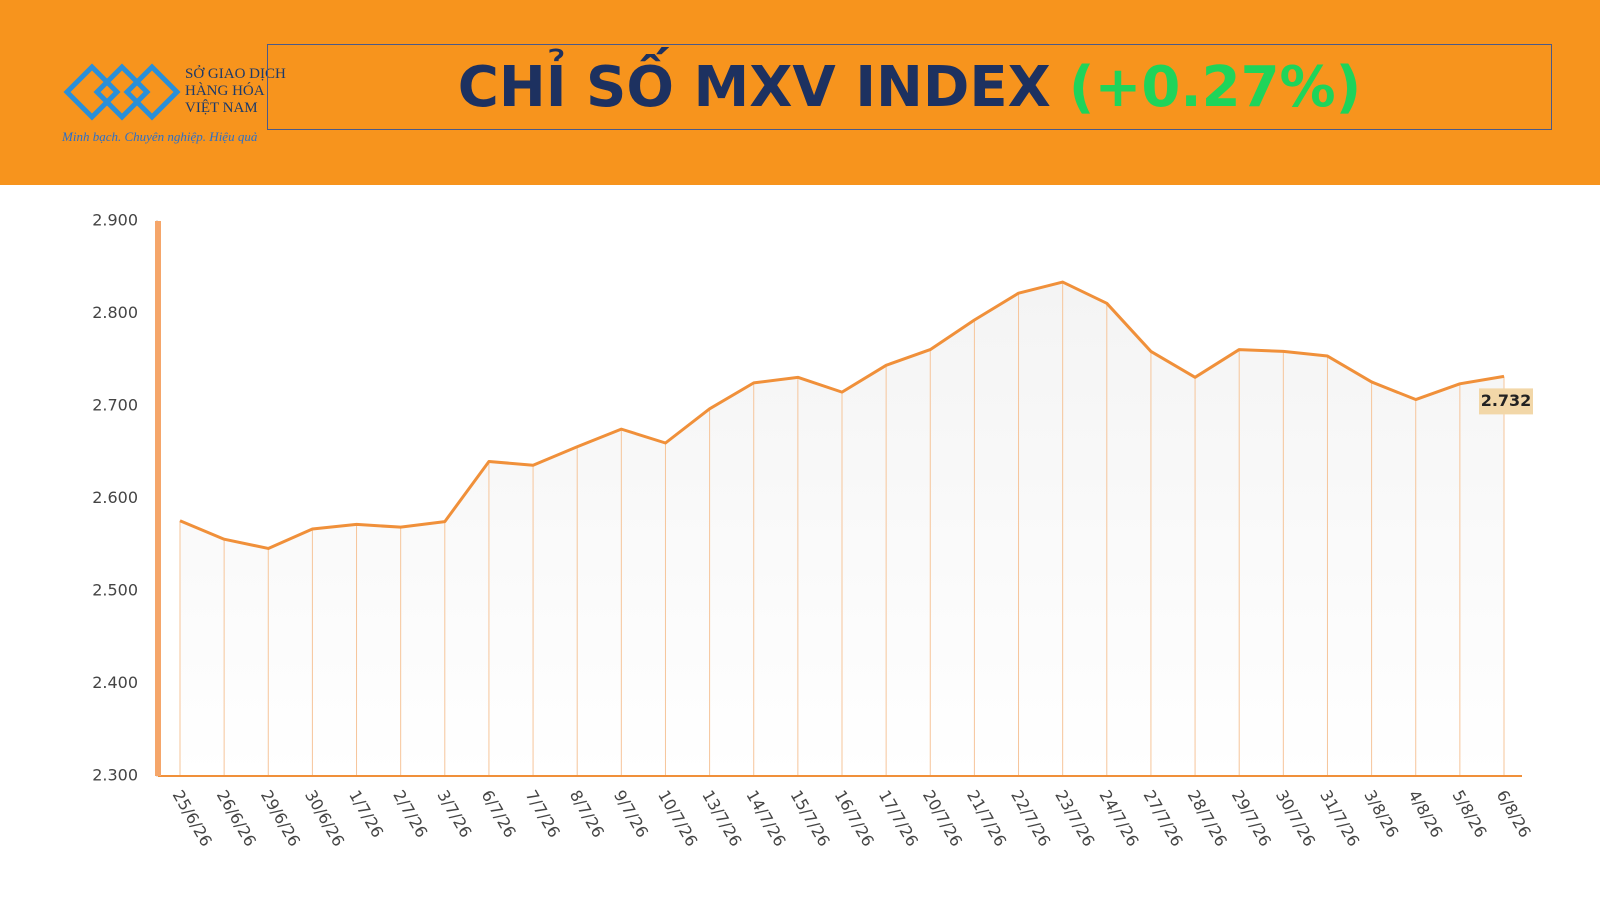 The image size is (1600, 900). Describe the element at coordinates (115, 405) in the screenshot. I see `y-tick-label: 2.700` at that location.